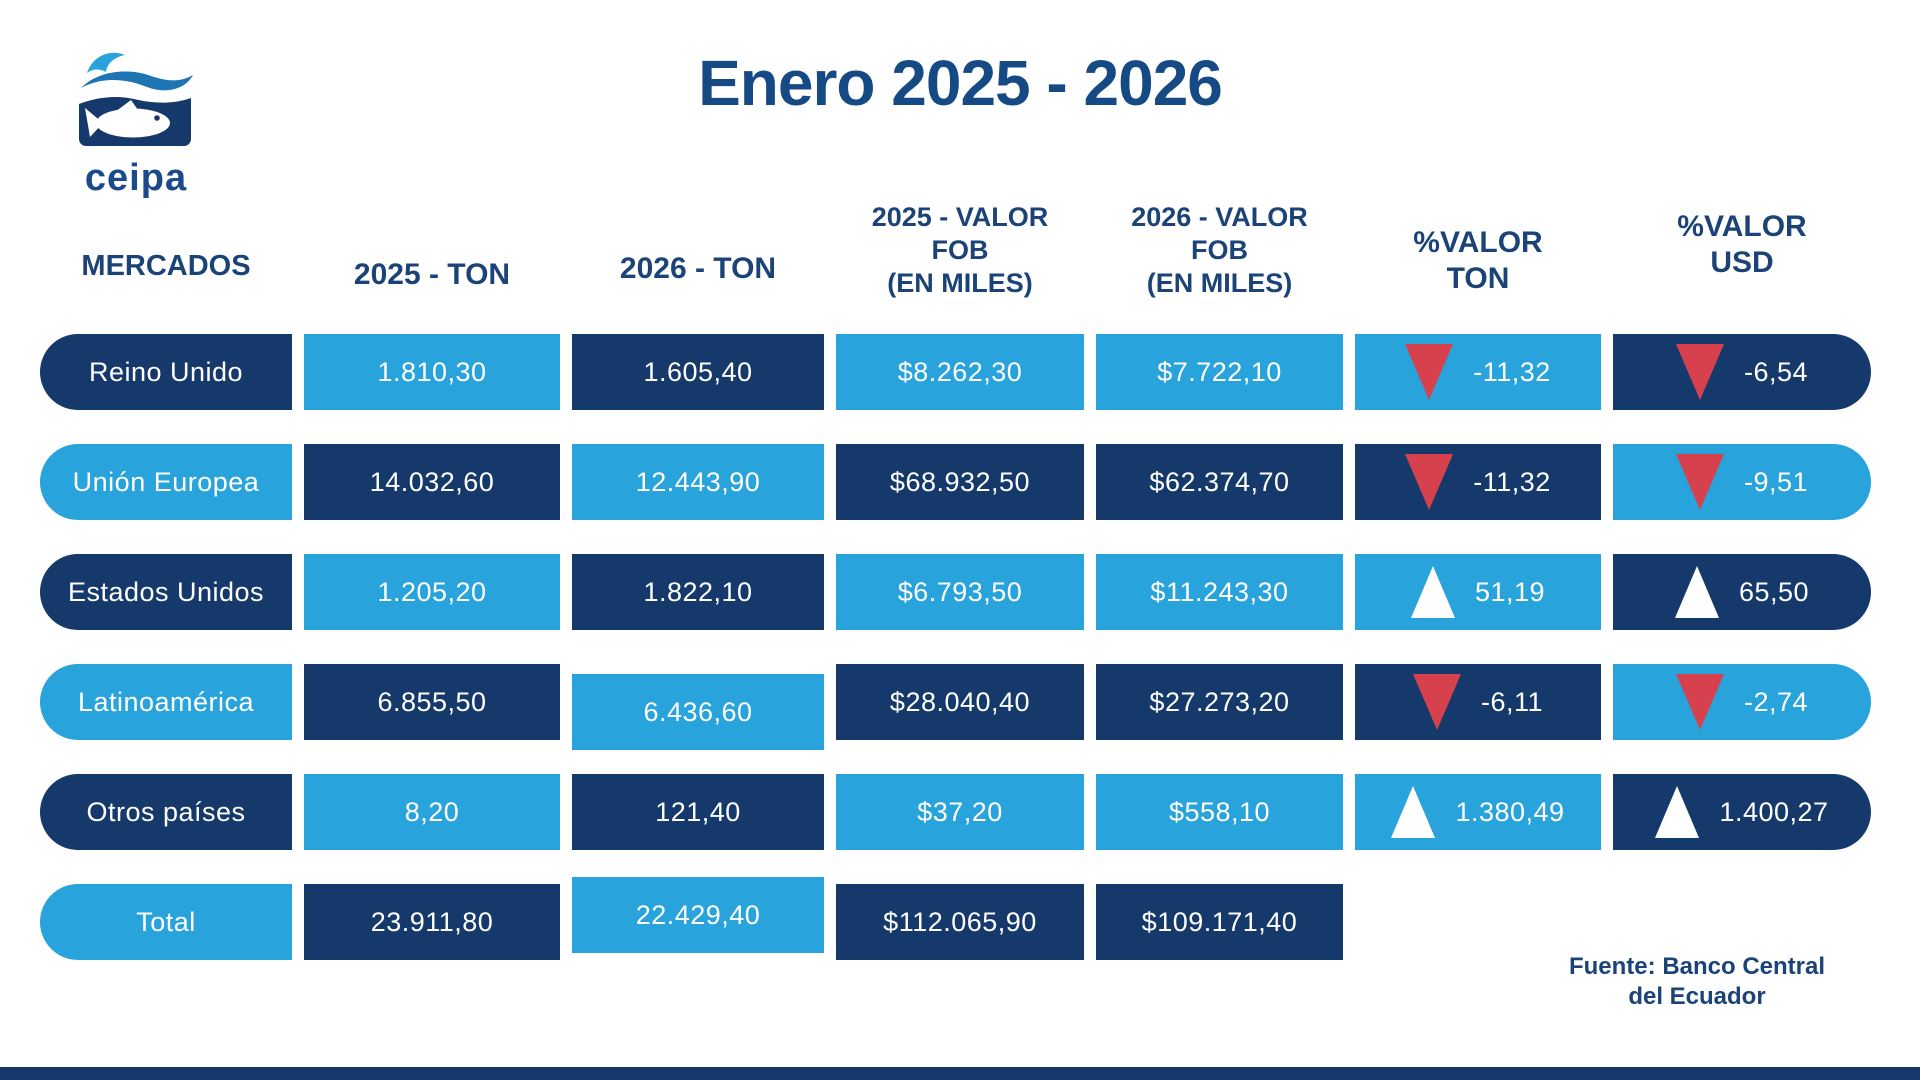  Describe the element at coordinates (1742, 244) in the screenshot. I see `header-pct-usd: %VALOR USD` at that location.